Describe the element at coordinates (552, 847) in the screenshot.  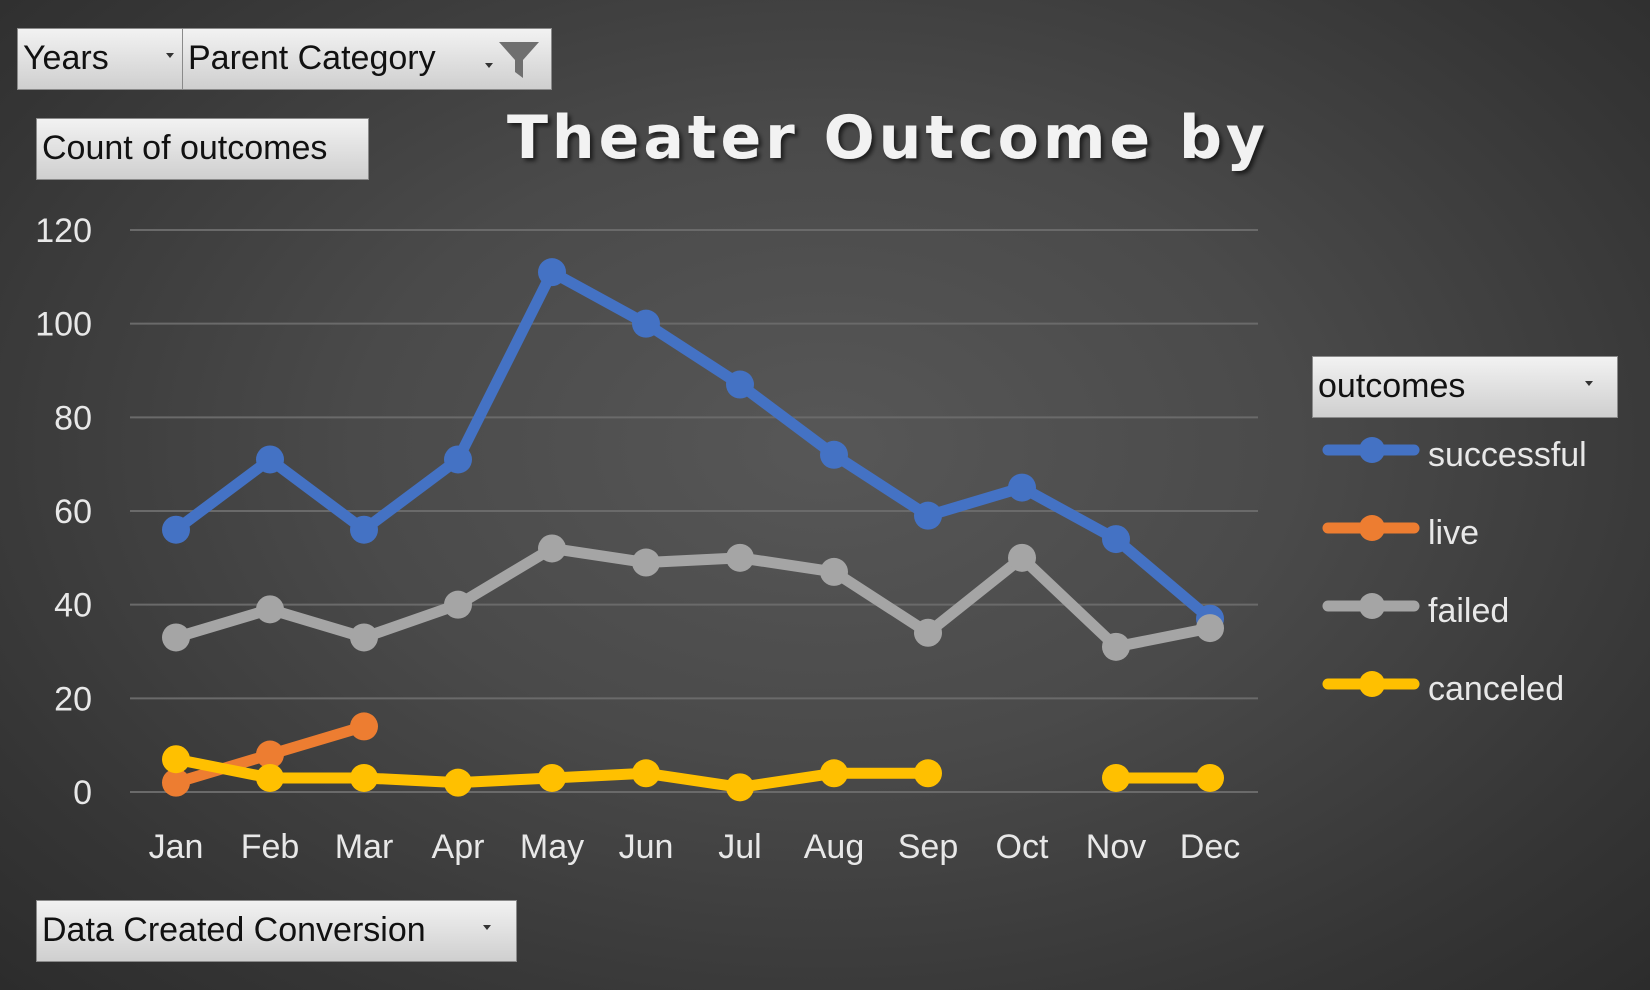
I see `x-tick-label: May` at that location.